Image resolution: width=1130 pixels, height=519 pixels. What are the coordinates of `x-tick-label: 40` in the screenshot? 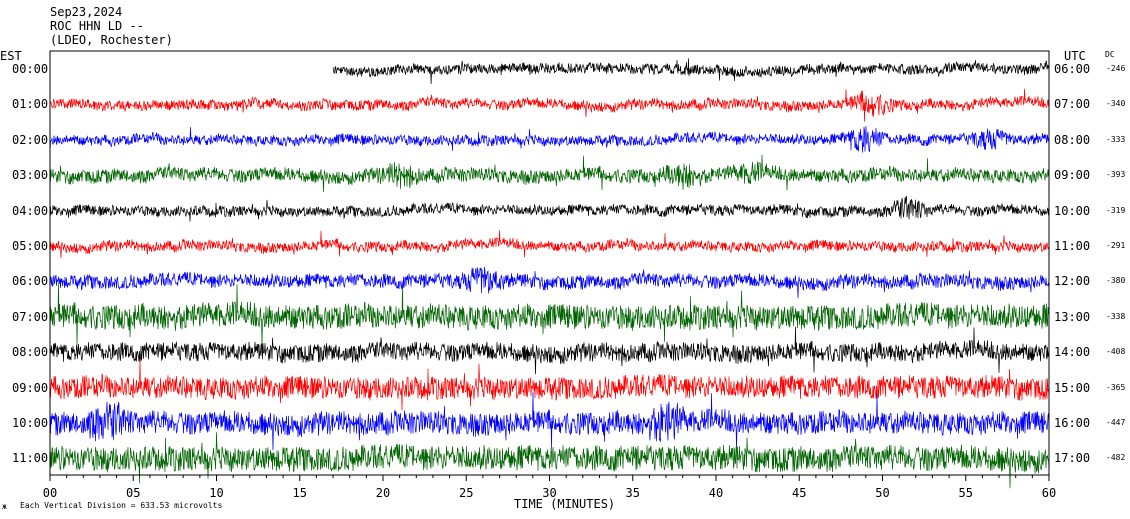 It's located at (716, 493).